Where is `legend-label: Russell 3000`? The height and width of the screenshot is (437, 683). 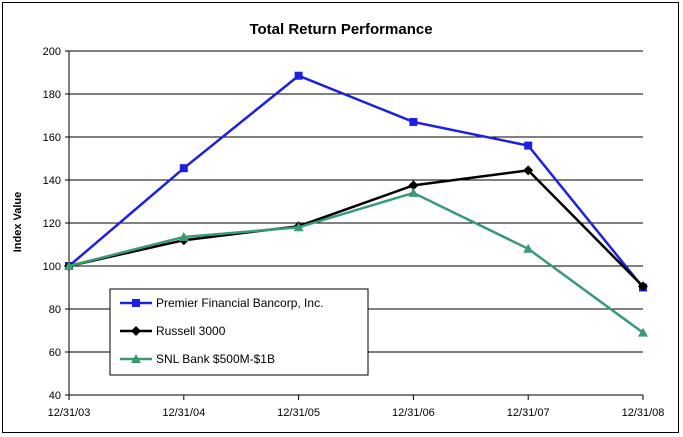
legend-label: Russell 3000 is located at coordinates (191, 331).